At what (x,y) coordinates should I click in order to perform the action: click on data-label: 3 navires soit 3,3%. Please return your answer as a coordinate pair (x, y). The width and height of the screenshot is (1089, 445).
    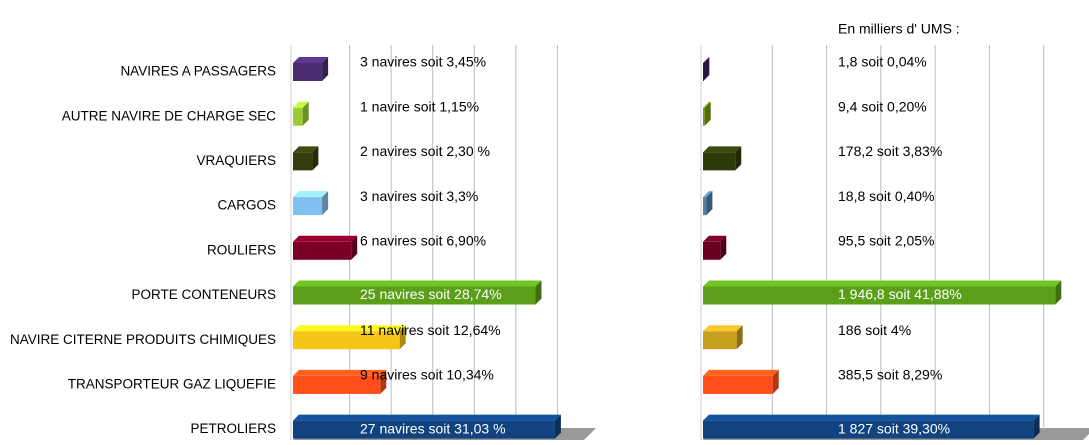
    Looking at the image, I should click on (419, 196).